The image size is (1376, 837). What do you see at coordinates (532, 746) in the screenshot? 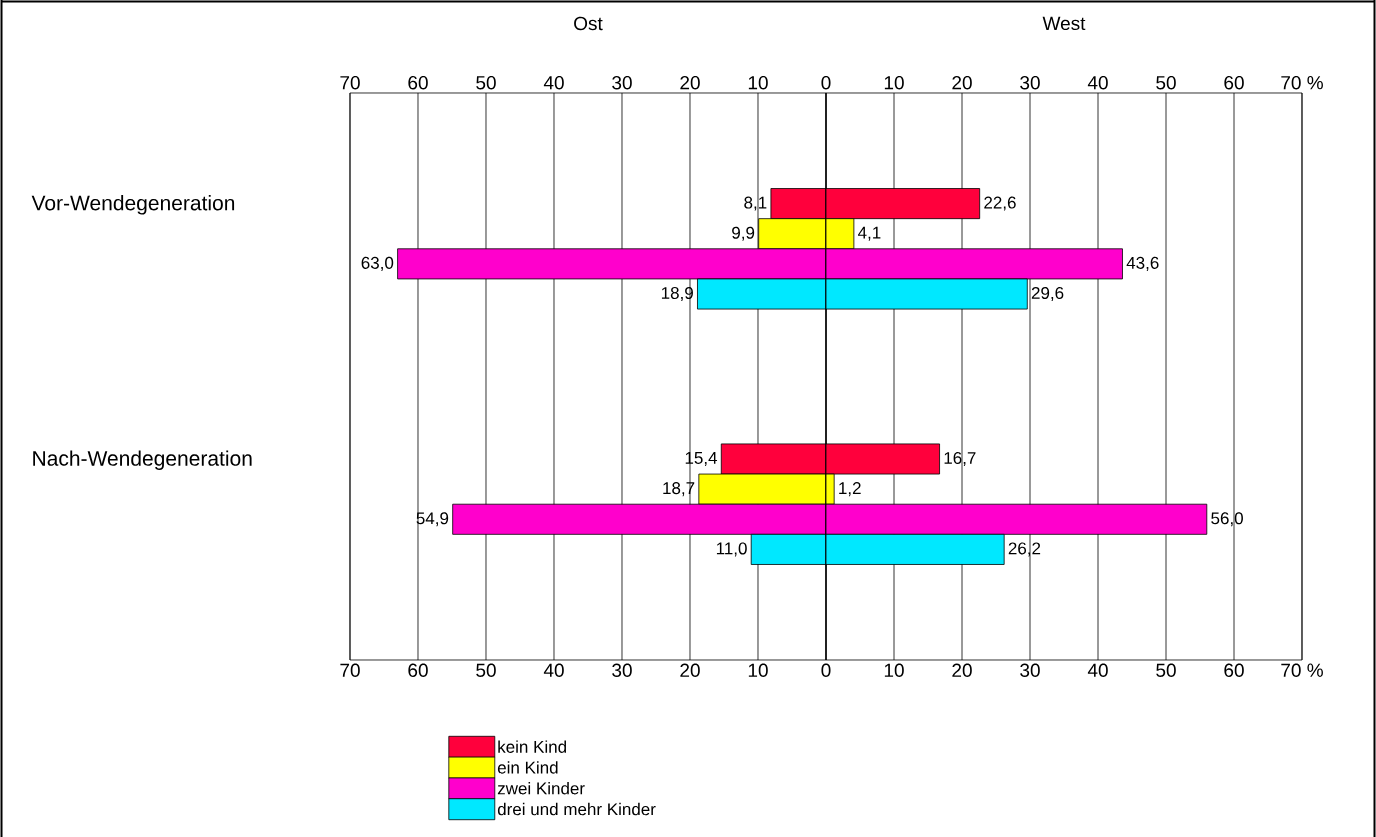
I see `legend-label: kein Kind` at bounding box center [532, 746].